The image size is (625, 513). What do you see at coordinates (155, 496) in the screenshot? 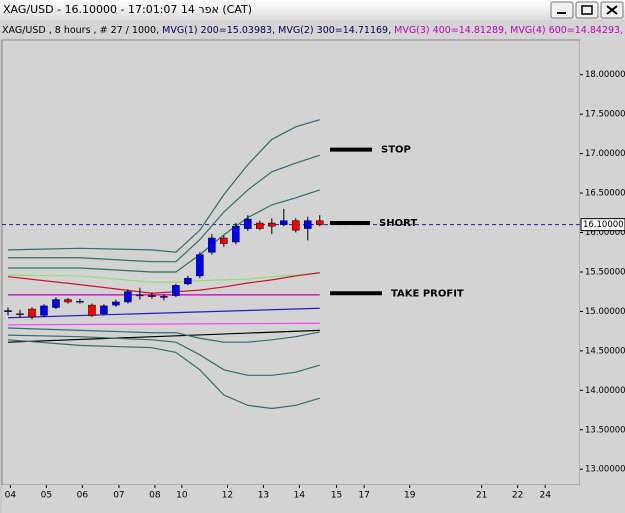
I see `x-tick-label: 08` at bounding box center [155, 496].